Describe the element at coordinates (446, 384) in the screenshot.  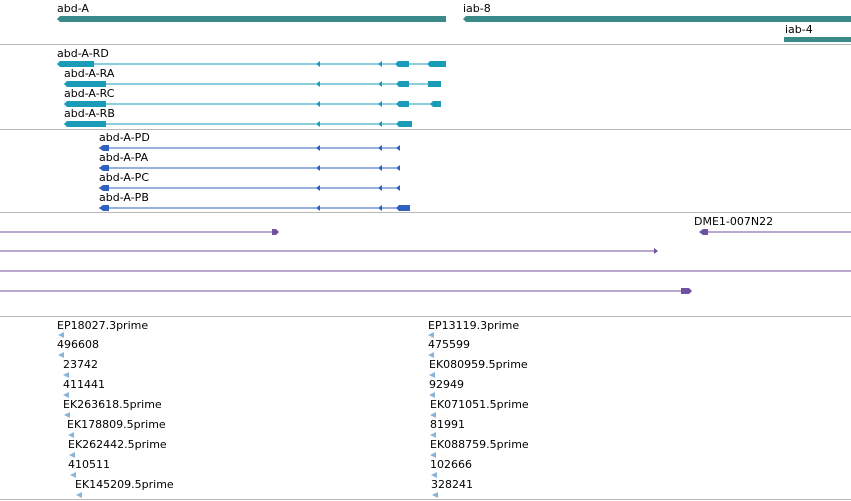
I see `est-label: 92949` at that location.